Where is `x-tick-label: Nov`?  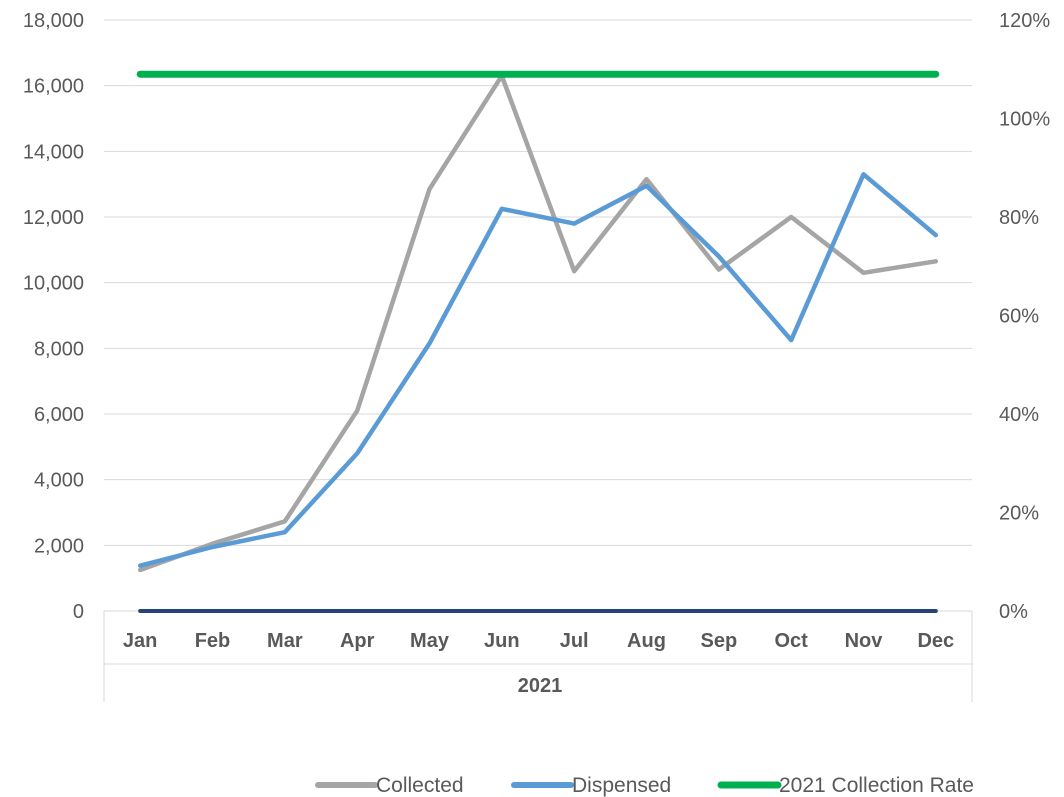
x-tick-label: Nov is located at coordinates (864, 641).